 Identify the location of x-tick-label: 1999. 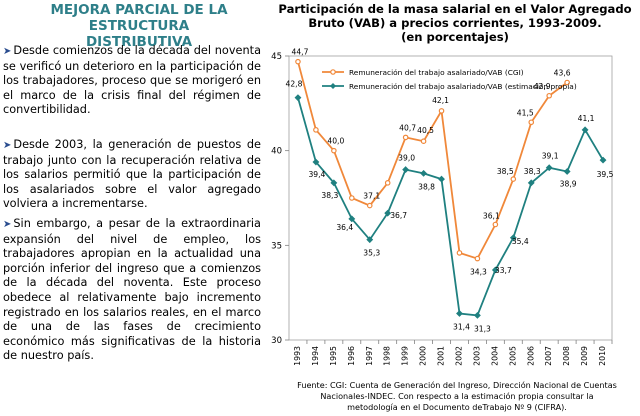
(405, 356).